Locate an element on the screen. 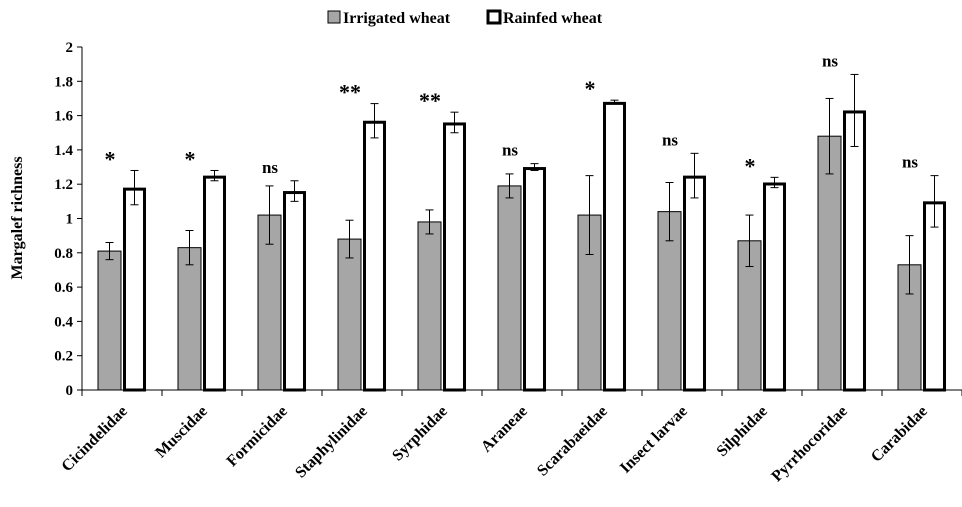  y-tick-label: 0.4 is located at coordinates (63, 322).